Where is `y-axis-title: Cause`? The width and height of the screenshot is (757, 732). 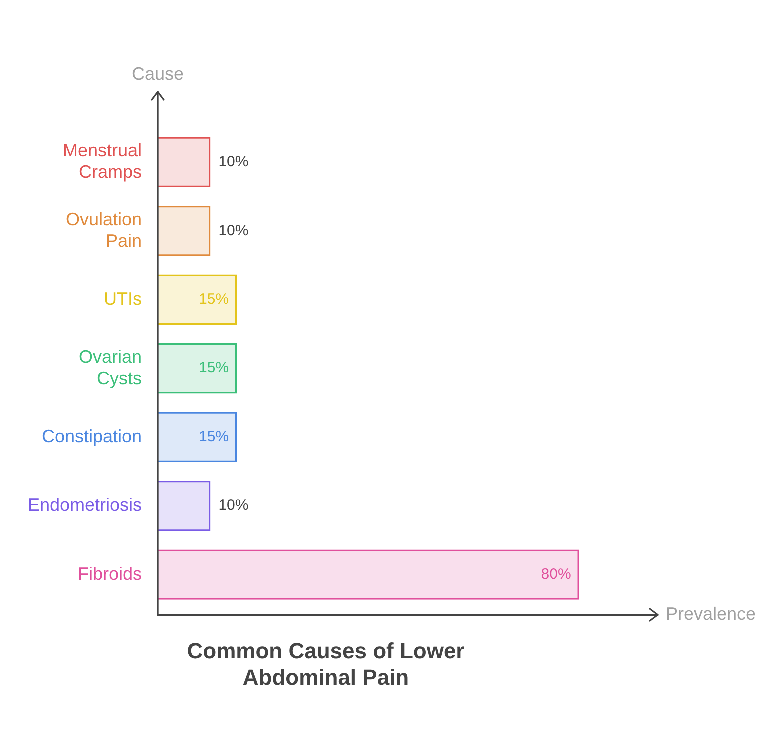
y-axis-title: Cause is located at coordinates (158, 74).